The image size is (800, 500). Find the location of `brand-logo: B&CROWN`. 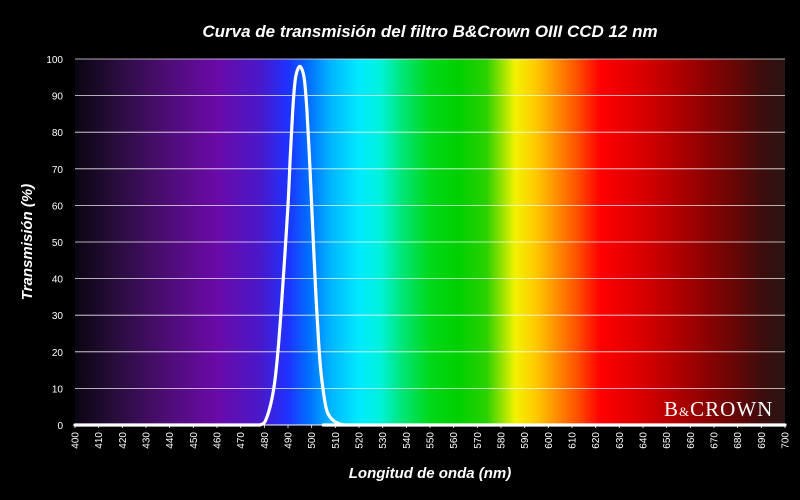

brand-logo: B&CROWN is located at coordinates (718, 409).